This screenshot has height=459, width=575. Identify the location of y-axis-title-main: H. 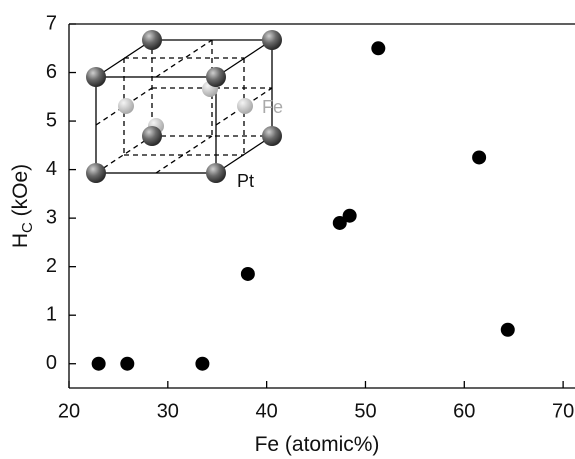
(20, 240).